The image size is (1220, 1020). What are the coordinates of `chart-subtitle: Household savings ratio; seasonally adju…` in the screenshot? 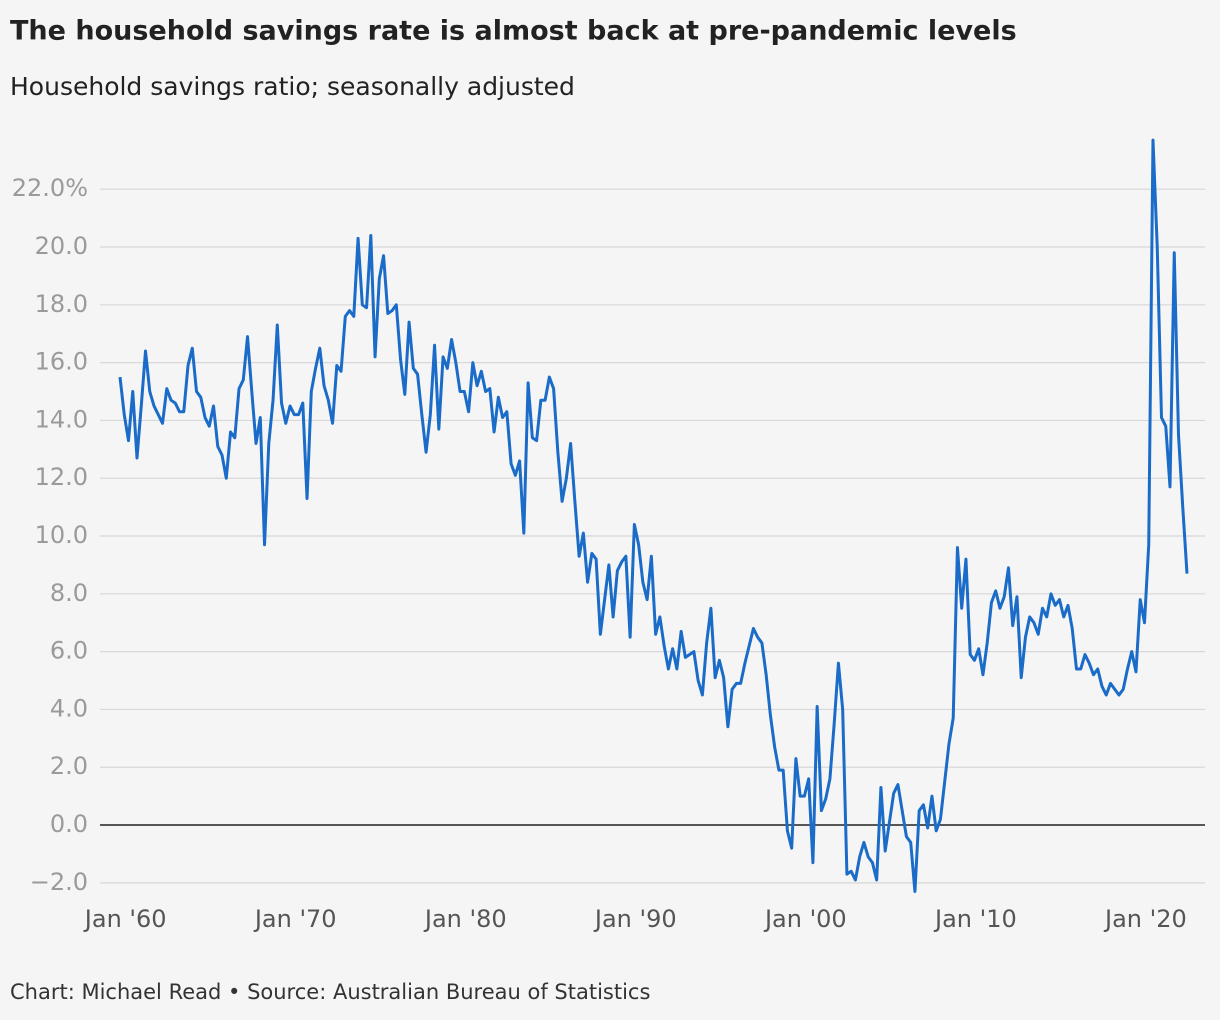 It's located at (292, 86).